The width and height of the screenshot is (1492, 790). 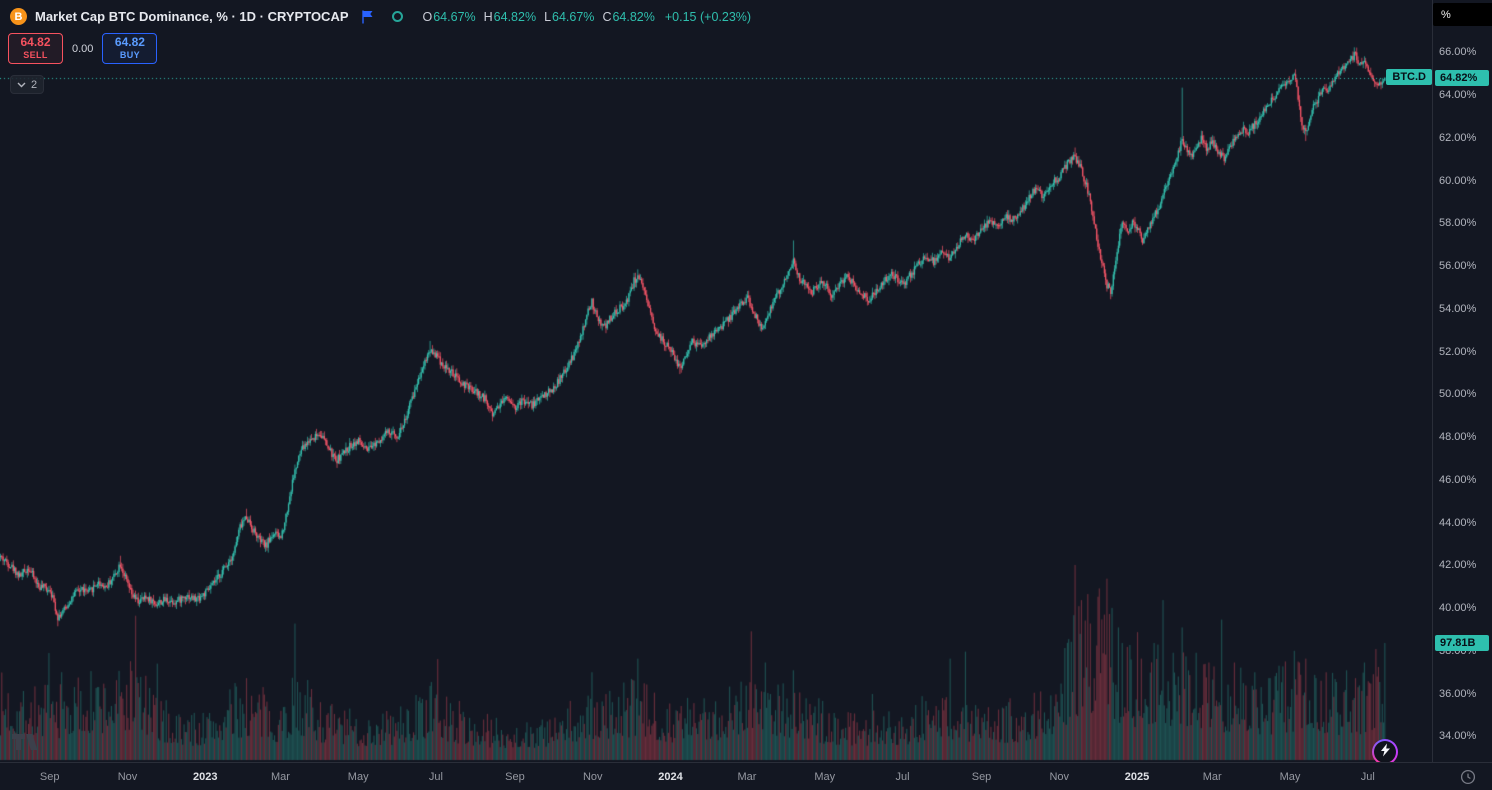 I want to click on price-axis-label: 40.00%, so click(x=1458, y=608).